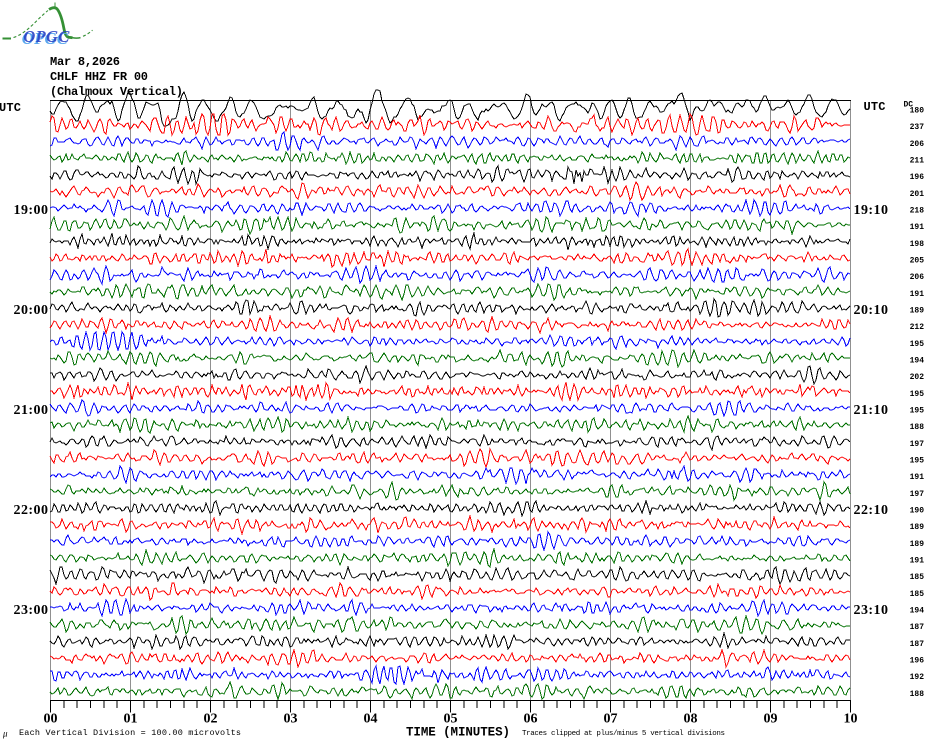 This screenshot has height=749, width=930. I want to click on svg-text: Mar 8,2026, so click(85, 62).